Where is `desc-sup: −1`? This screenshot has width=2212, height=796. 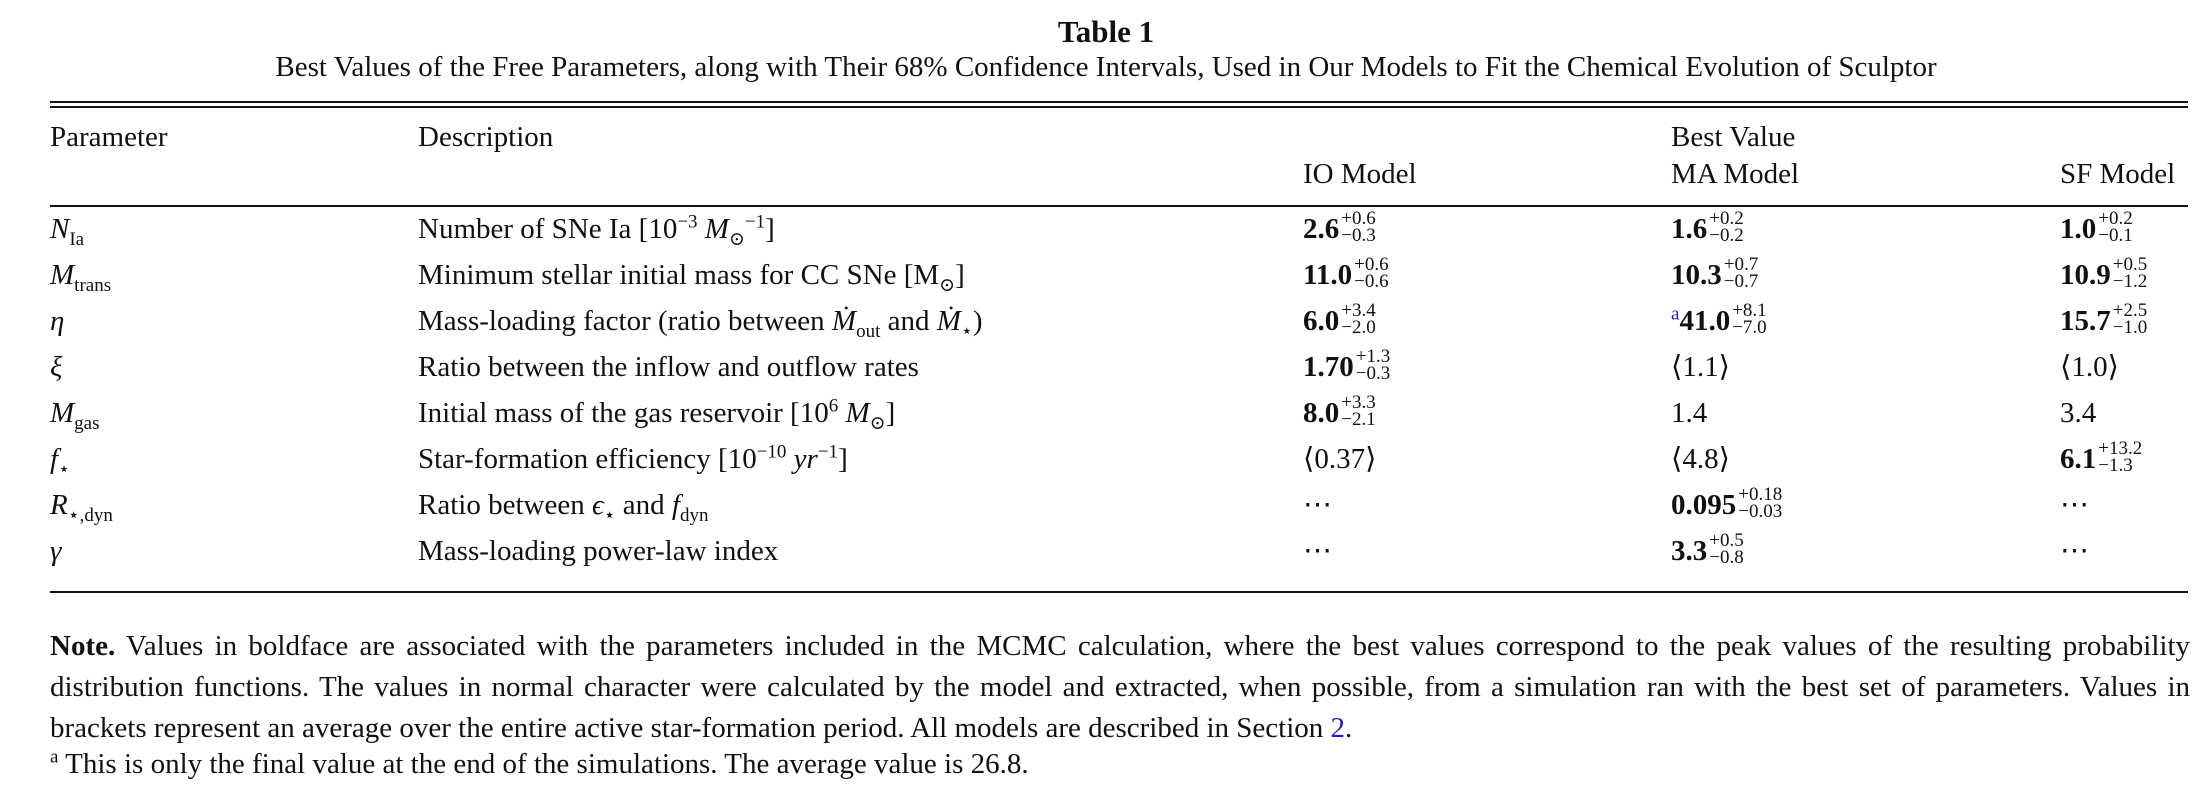 desc-sup: −1 is located at coordinates (755, 222).